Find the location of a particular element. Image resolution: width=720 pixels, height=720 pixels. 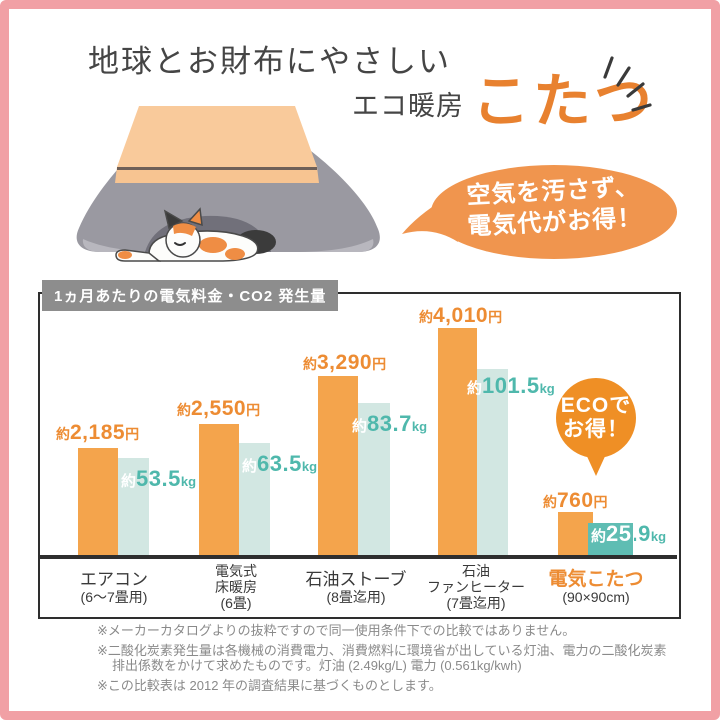

chart-title-badge: 1ヵ月あたりの電気料金・CO2 発生量 is located at coordinates (190, 295).